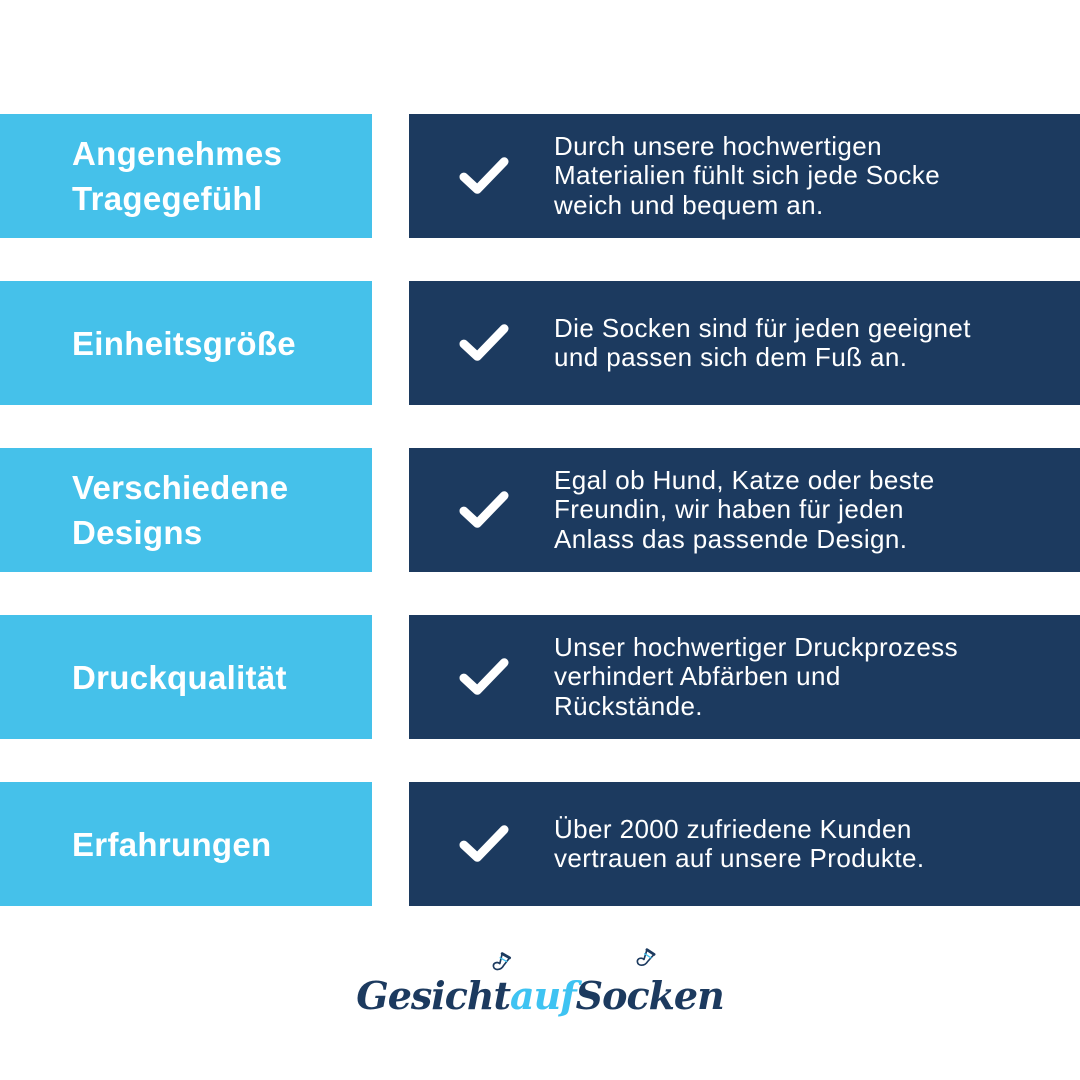  What do you see at coordinates (177, 176) in the screenshot?
I see `feature-label: Angenehmes Tragegefühl` at bounding box center [177, 176].